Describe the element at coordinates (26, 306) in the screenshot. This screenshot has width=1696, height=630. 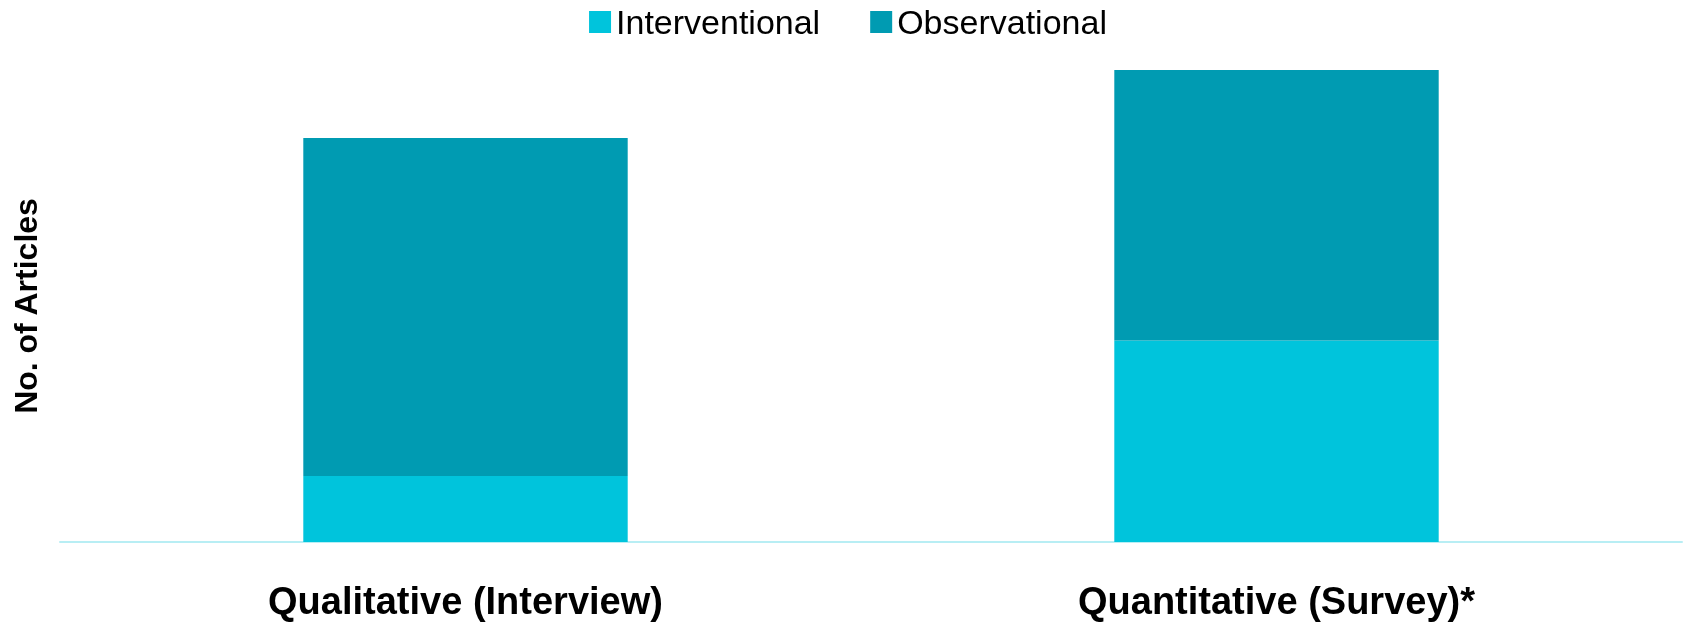
I see `y-axis-title: No. of Articles` at that location.